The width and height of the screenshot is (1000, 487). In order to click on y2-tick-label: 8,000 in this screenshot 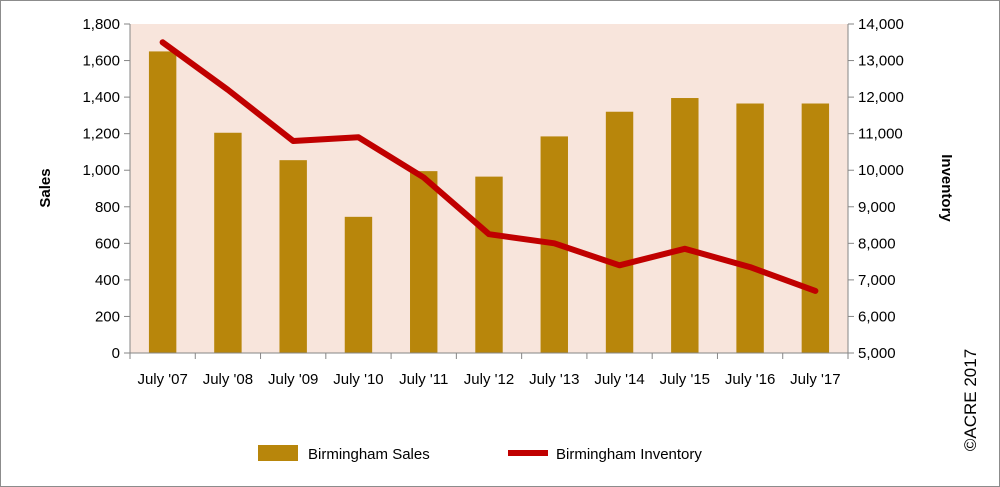, I will do `click(877, 243)`.